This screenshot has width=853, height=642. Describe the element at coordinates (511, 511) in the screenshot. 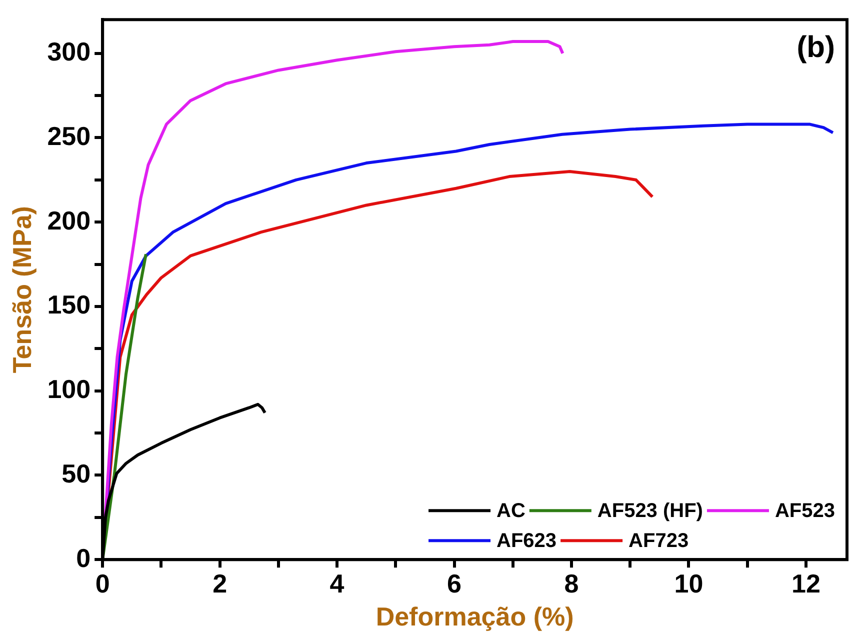

I see `legend-label: AC` at that location.